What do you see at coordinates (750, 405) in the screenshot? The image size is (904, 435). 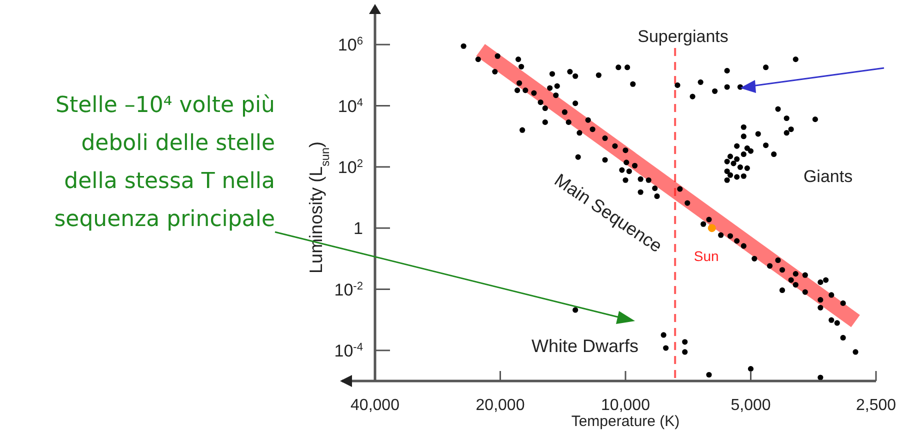 I see `x-tick-label: 5,000` at bounding box center [750, 405].